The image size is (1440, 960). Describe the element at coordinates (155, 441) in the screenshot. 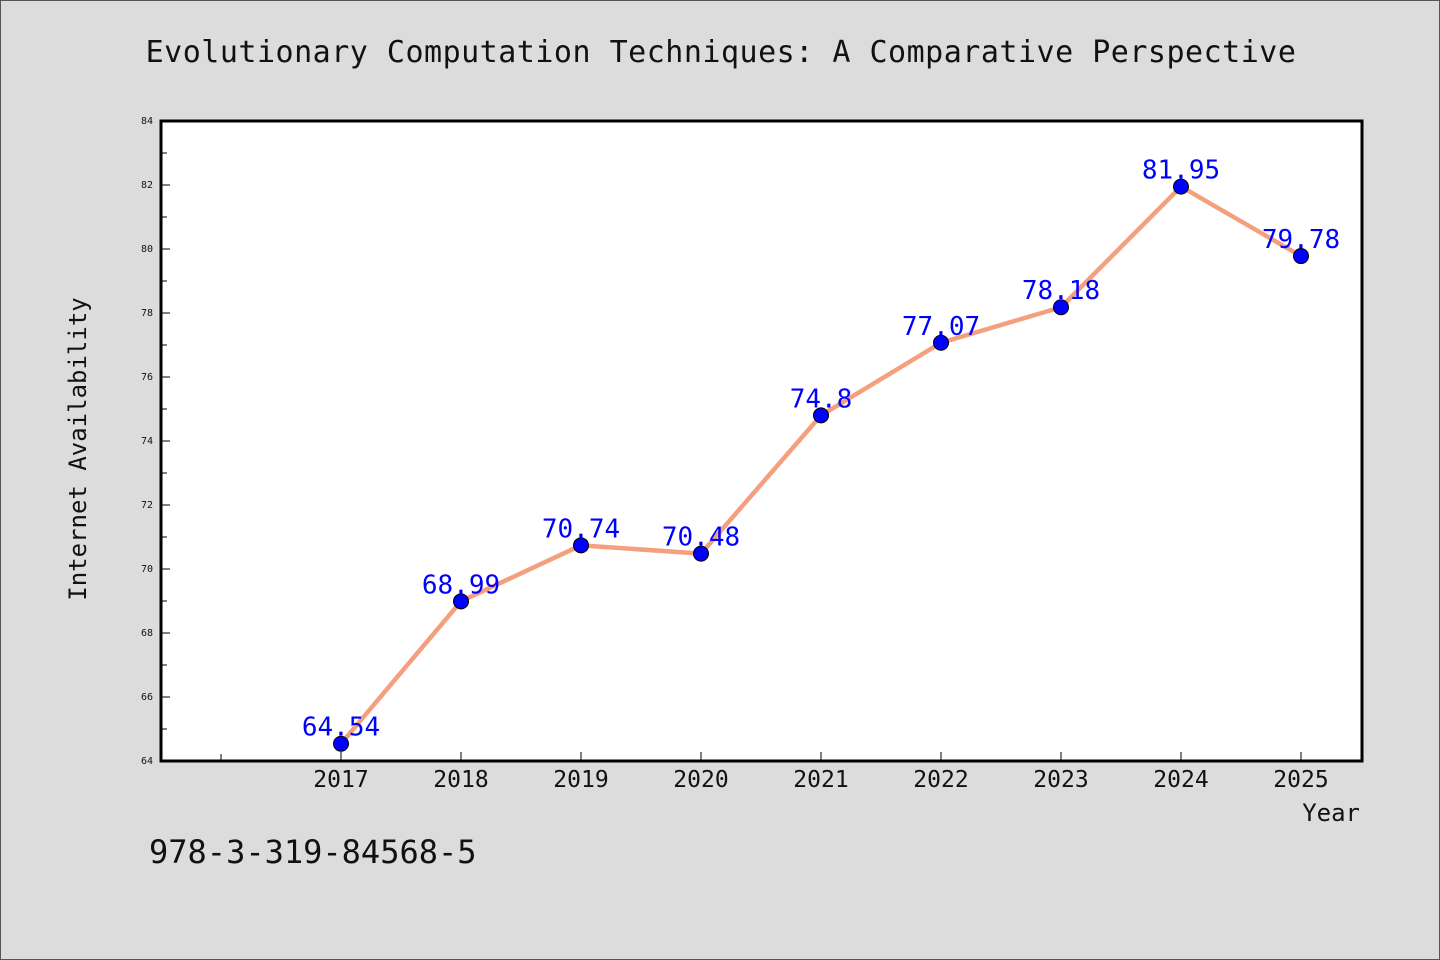

I see `y-axis: 64 66 68 70 72 74 76 78 80 82 84` at that location.